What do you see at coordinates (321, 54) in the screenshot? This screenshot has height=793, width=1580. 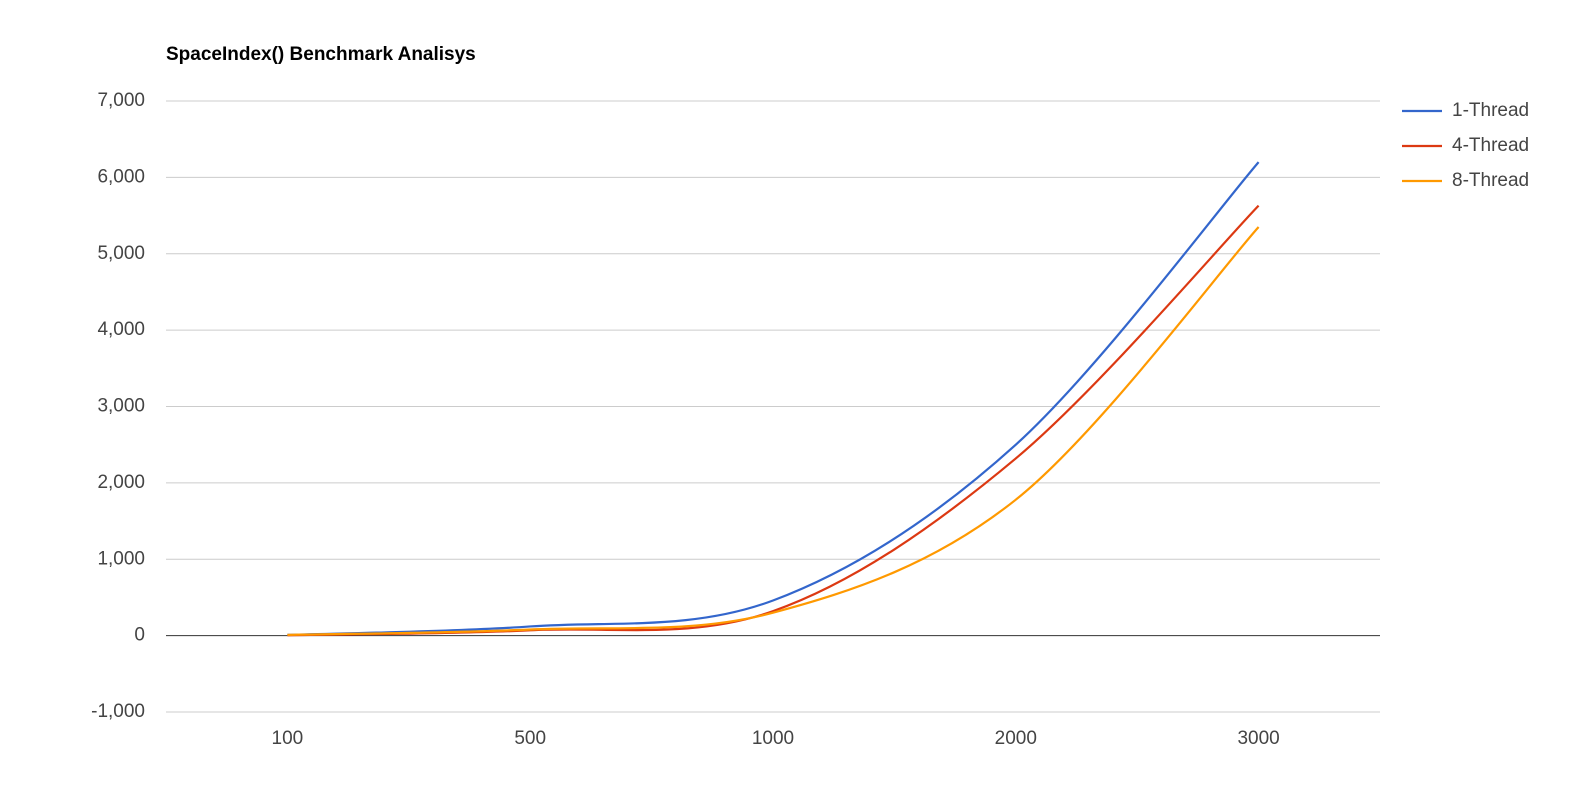 I see `chart-title: SpaceIndex() Benchmark Analisys` at bounding box center [321, 54].